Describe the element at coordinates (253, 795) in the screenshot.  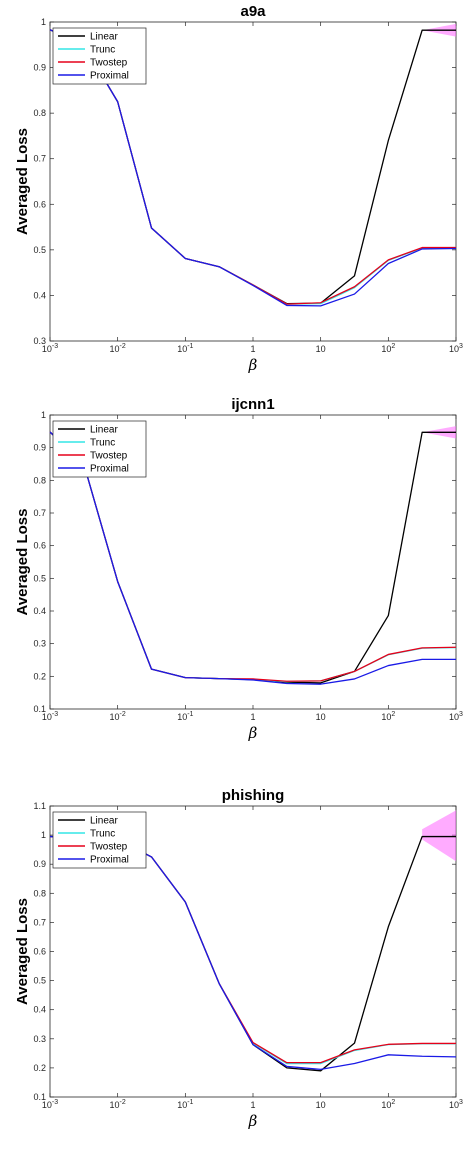
I see `chart-title: phishing` at that location.